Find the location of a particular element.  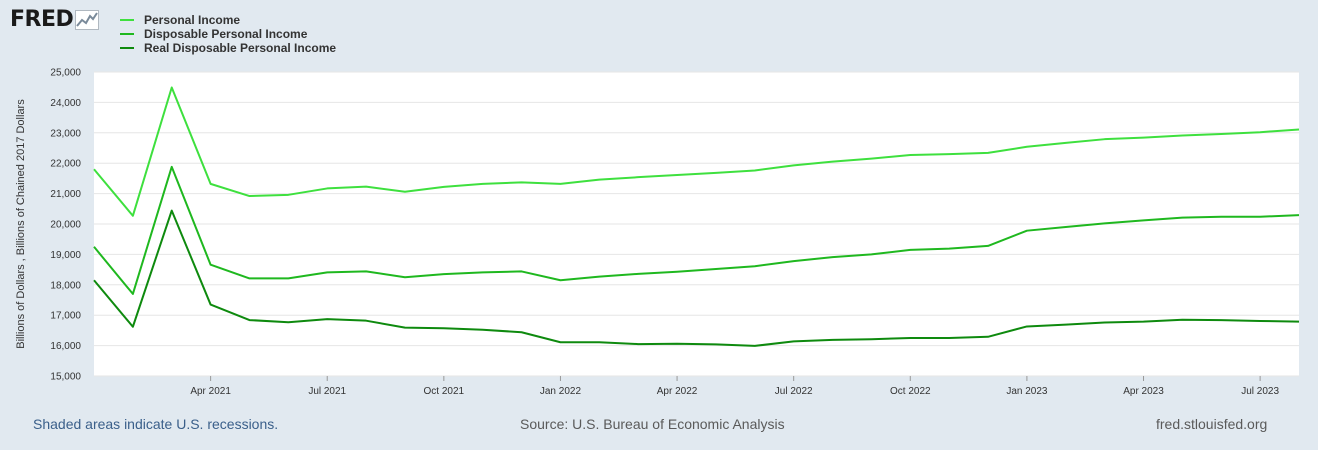

x-tick-label: Jul 2023 is located at coordinates (1260, 391).